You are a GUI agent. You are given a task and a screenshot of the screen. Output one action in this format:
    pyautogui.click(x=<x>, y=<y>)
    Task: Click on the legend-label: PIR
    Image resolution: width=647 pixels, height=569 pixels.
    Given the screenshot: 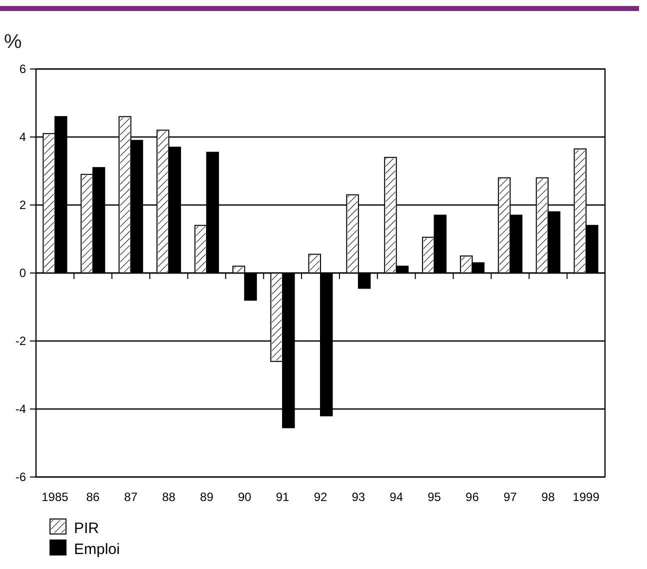 What is the action you would take?
    pyautogui.click(x=87, y=528)
    